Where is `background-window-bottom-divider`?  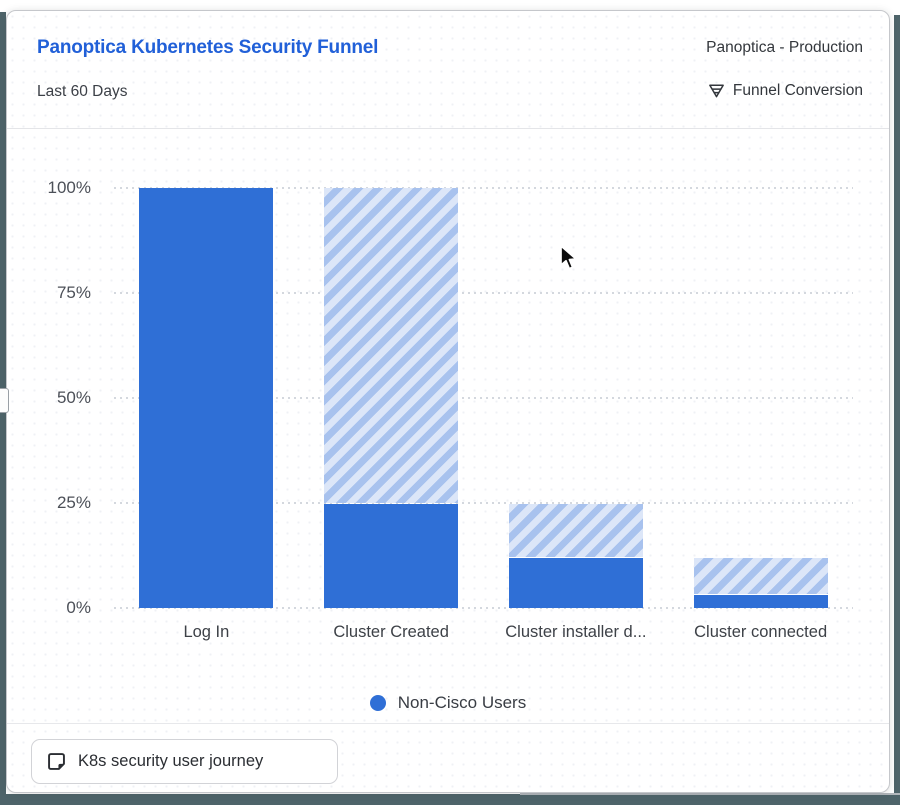 background-window-bottom-divider is located at coordinates (710, 794).